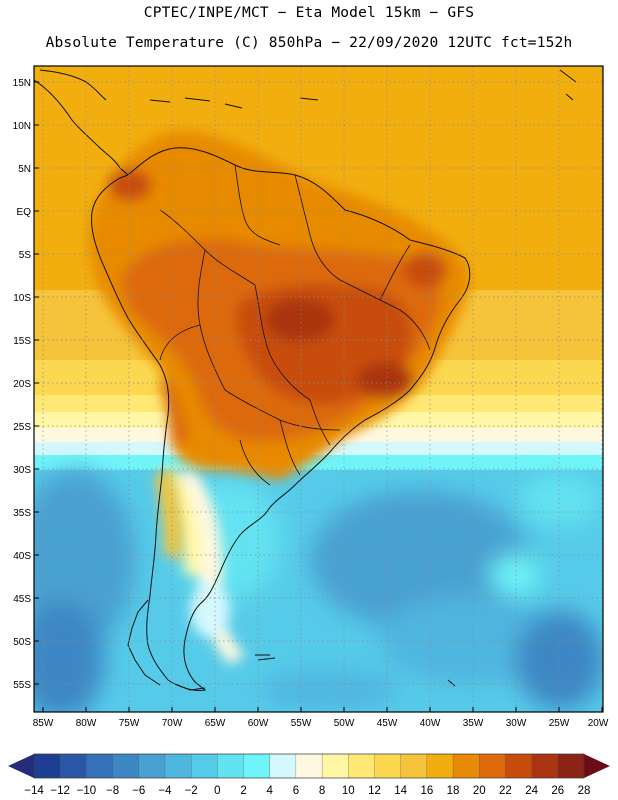  I want to click on lat-label: 10S, so click(22, 298).